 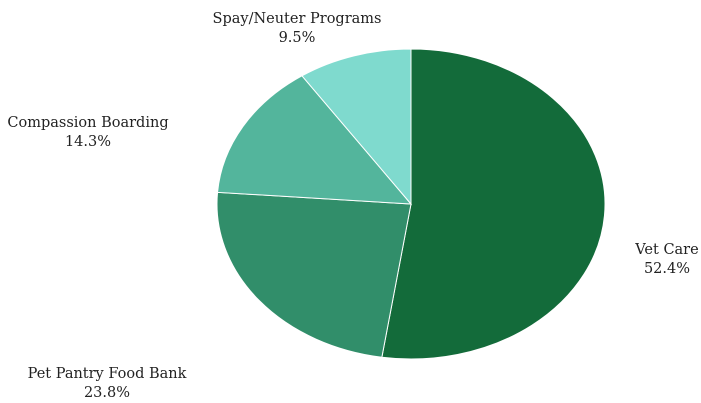 What do you see at coordinates (297, 29) in the screenshot?
I see `slice-label-spay-neuter-programs: Spay/Neuter Programs 9.5%` at bounding box center [297, 29].